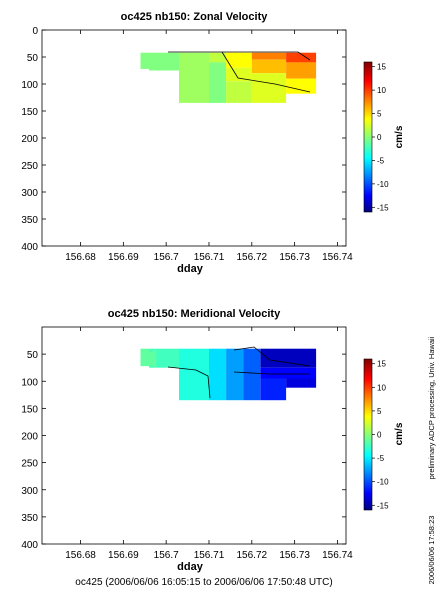  I want to click on meridional-contours, so click(239, 372).